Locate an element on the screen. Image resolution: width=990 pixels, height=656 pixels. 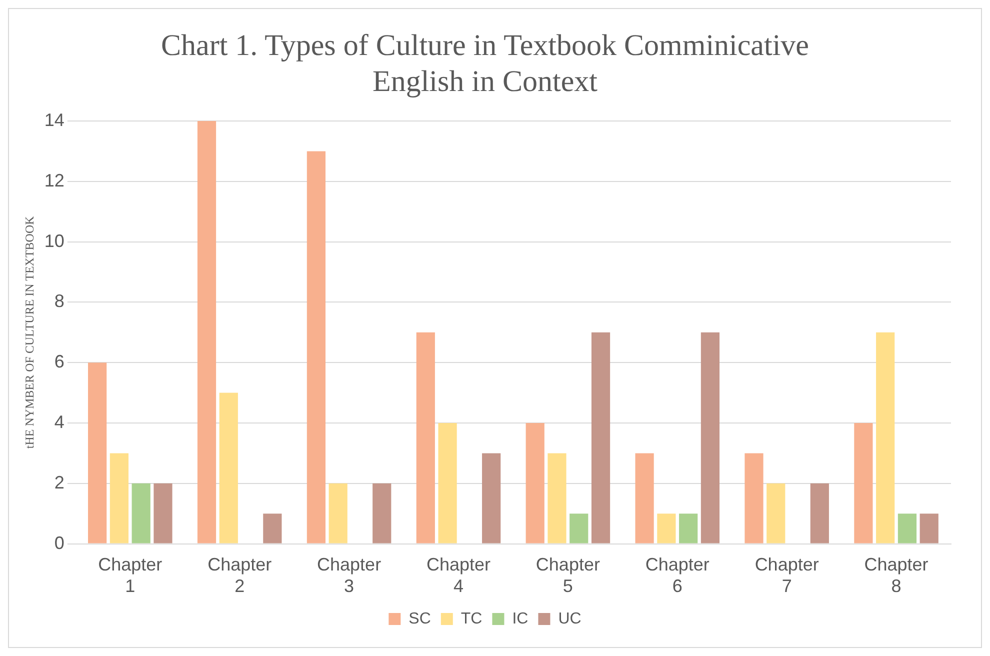
y-tick-label: 8 is located at coordinates (59, 301).